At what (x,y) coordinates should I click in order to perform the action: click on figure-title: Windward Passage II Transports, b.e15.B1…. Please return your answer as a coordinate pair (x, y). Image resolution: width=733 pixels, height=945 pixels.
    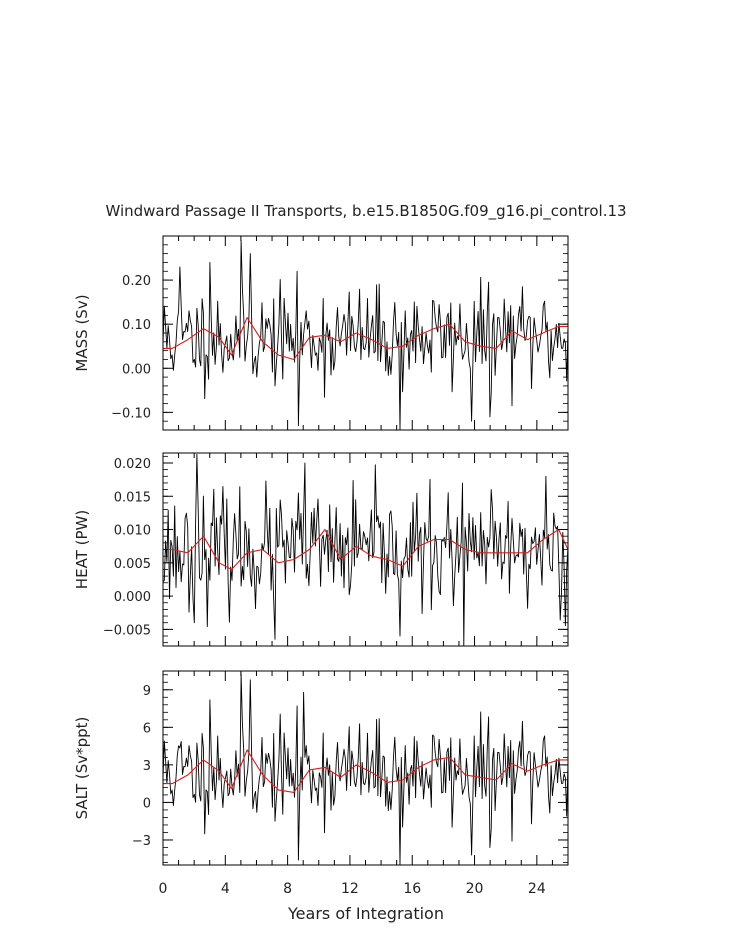
    Looking at the image, I should click on (365, 211).